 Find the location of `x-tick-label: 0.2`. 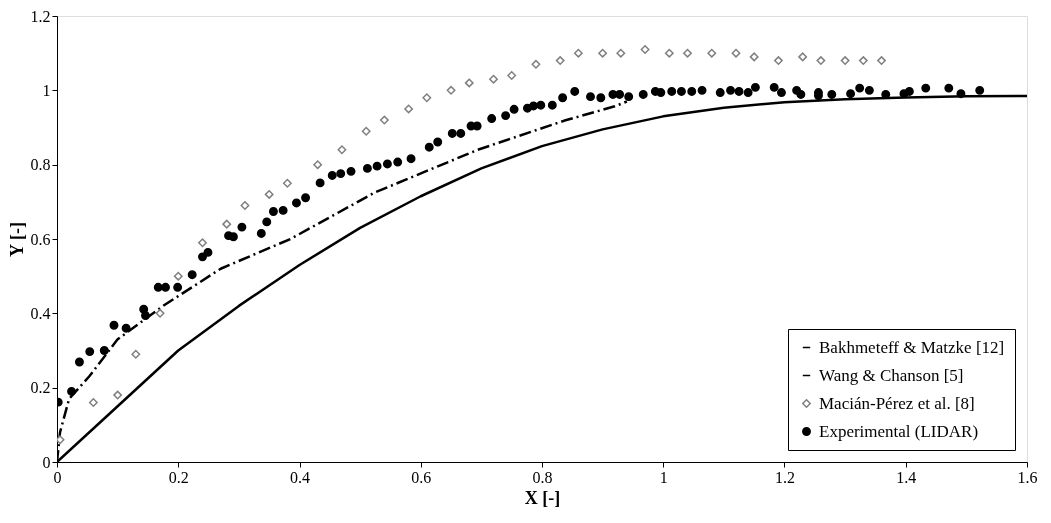

x-tick-label: 0.2 is located at coordinates (178, 477).